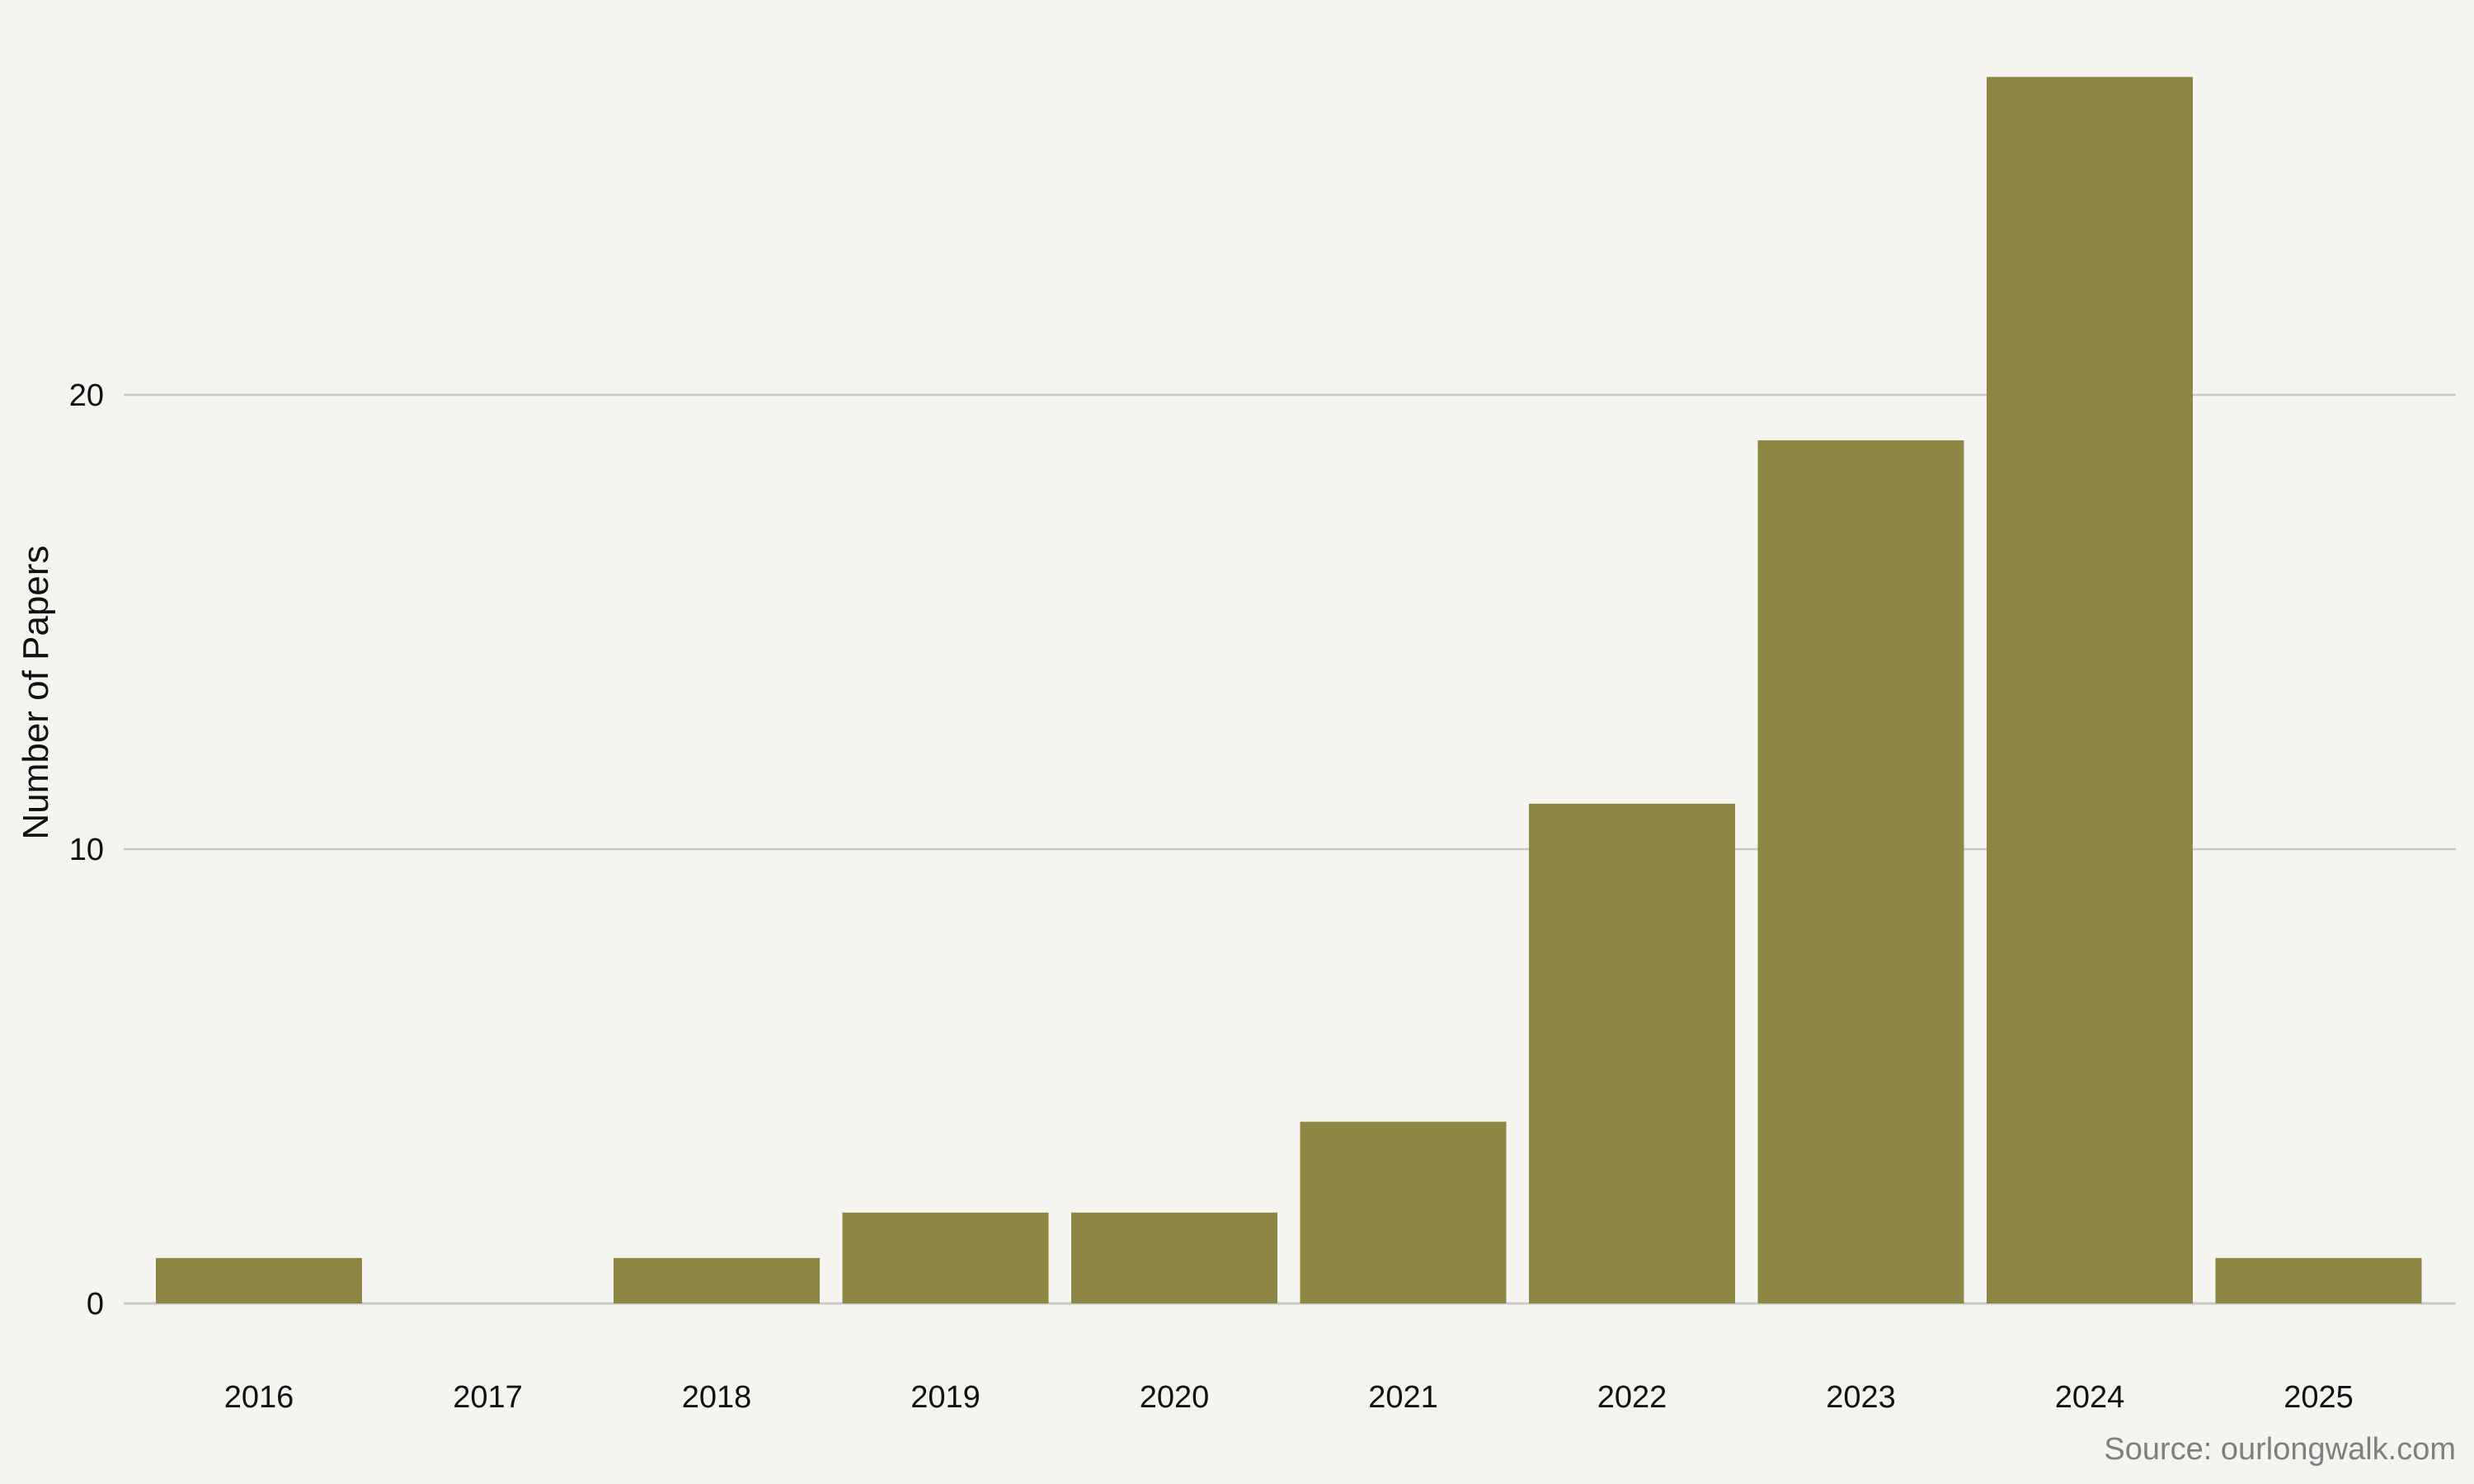  I want to click on x-tick-label-2023: 2023, so click(1861, 1397).